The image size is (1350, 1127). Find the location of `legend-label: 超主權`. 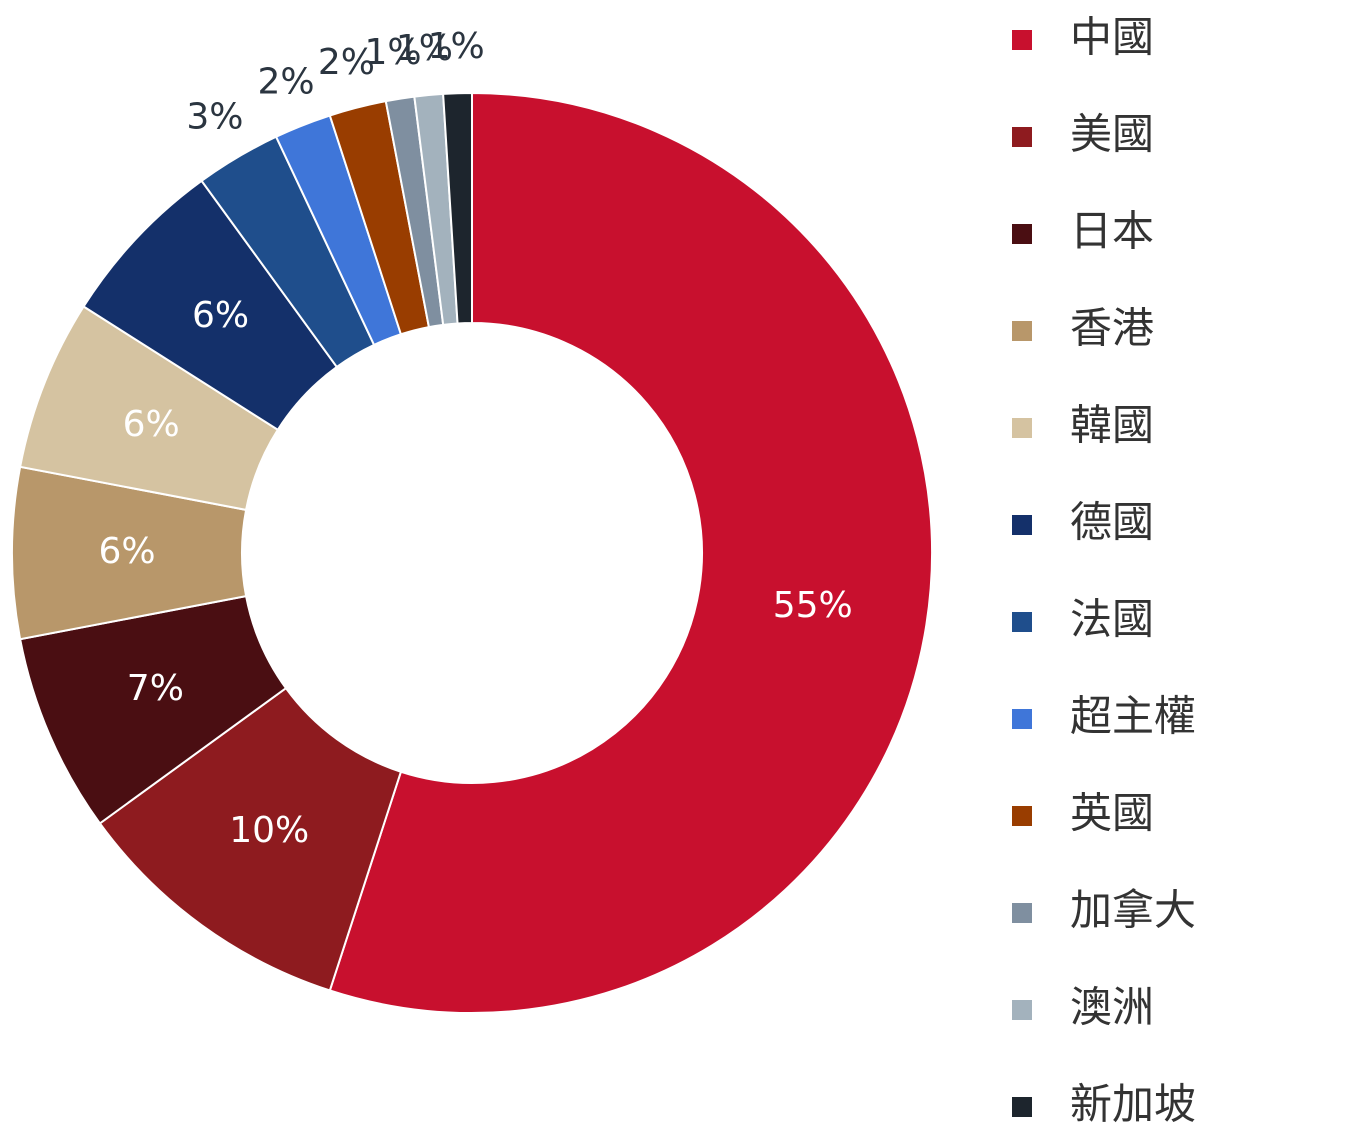

legend-label: 超主權 is located at coordinates (1133, 716).